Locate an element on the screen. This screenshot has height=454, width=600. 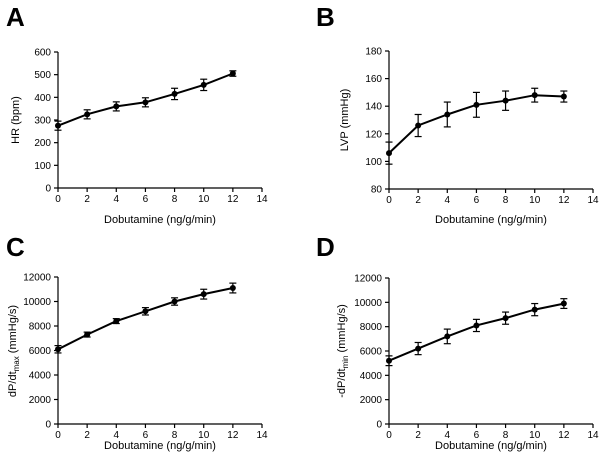
chart-a-xlabel: Dobutamine (ng/g/min) is located at coordinates (160, 220).